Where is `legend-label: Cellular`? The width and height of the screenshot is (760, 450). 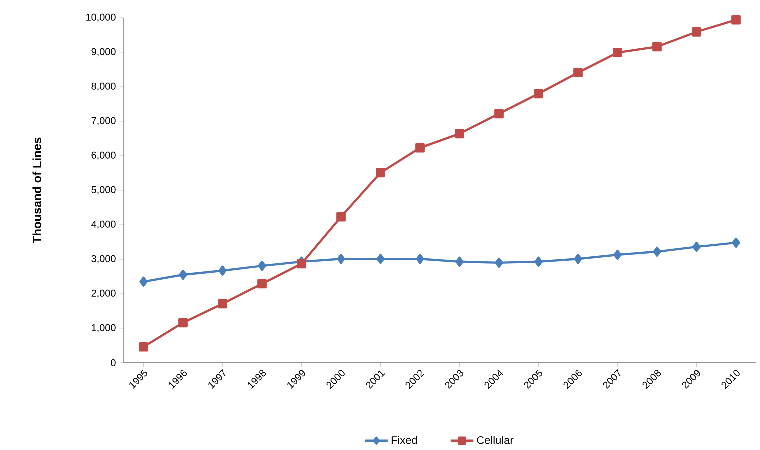
legend-label: Cellular is located at coordinates (495, 440).